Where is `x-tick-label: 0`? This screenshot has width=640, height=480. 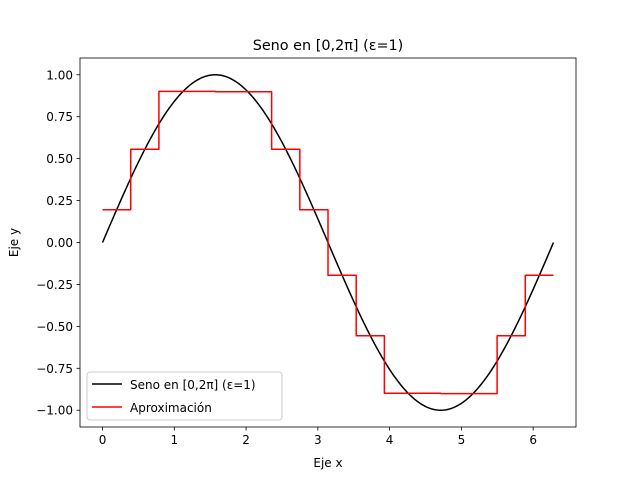 x-tick-label: 0 is located at coordinates (103, 440).